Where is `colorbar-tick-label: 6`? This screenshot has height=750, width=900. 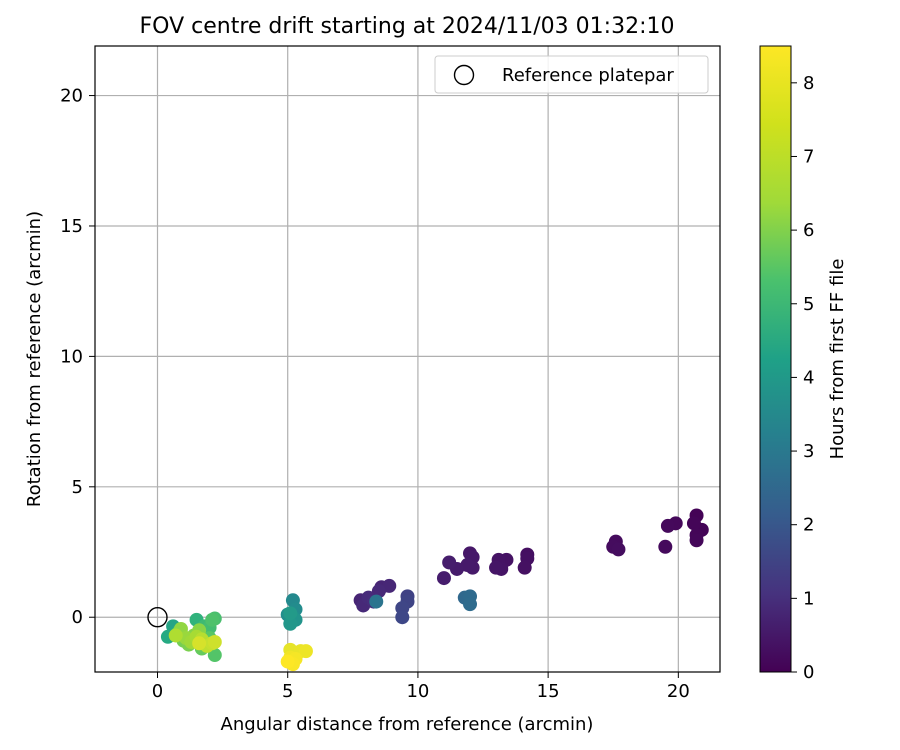 colorbar-tick-label: 6 is located at coordinates (808, 230).